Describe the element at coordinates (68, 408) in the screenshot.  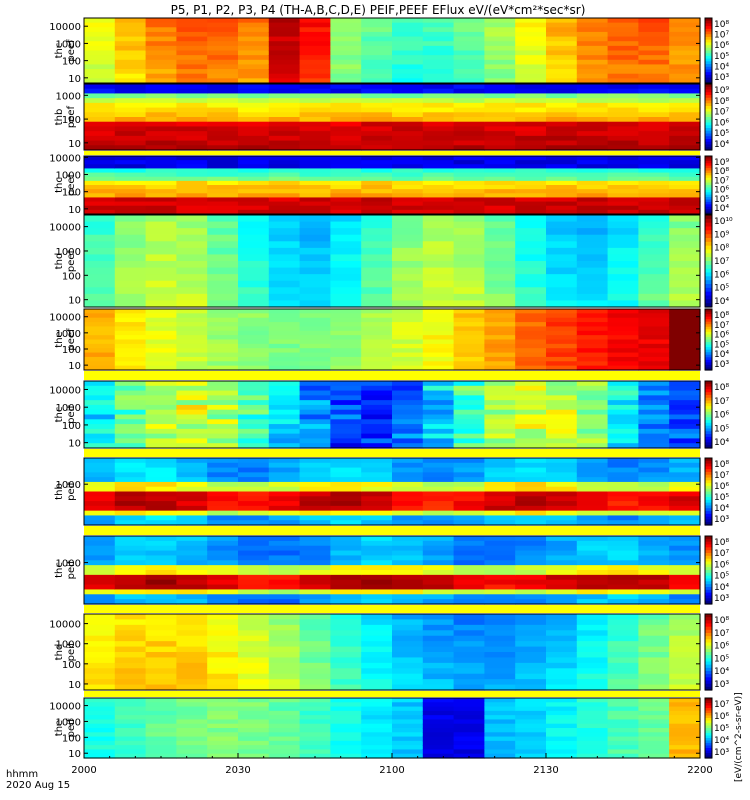
I see `y-tick-label: 1000` at that location.